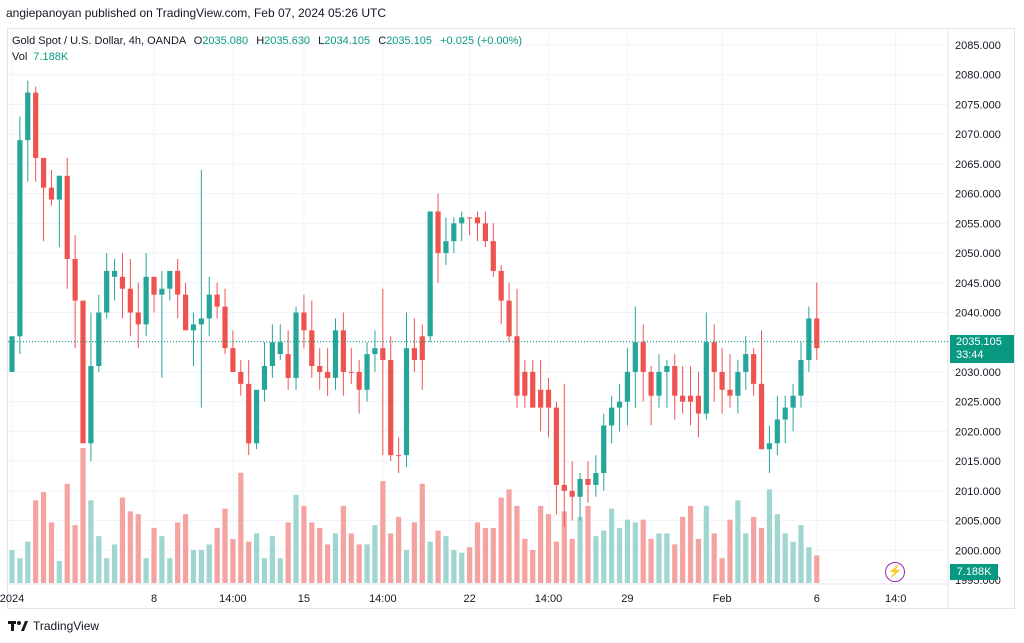 The image size is (1024, 643). I want to click on lightning-icon: ⚡, so click(895, 572).